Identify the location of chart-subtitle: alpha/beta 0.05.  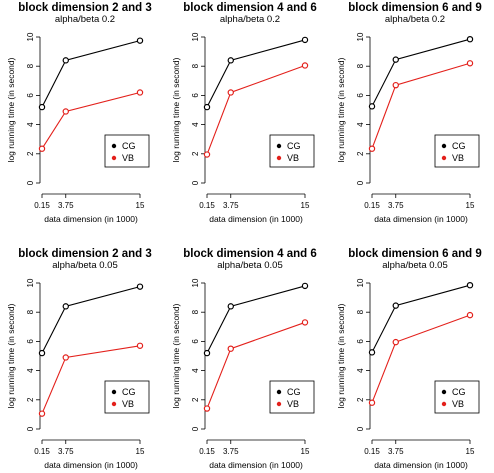
(85, 265).